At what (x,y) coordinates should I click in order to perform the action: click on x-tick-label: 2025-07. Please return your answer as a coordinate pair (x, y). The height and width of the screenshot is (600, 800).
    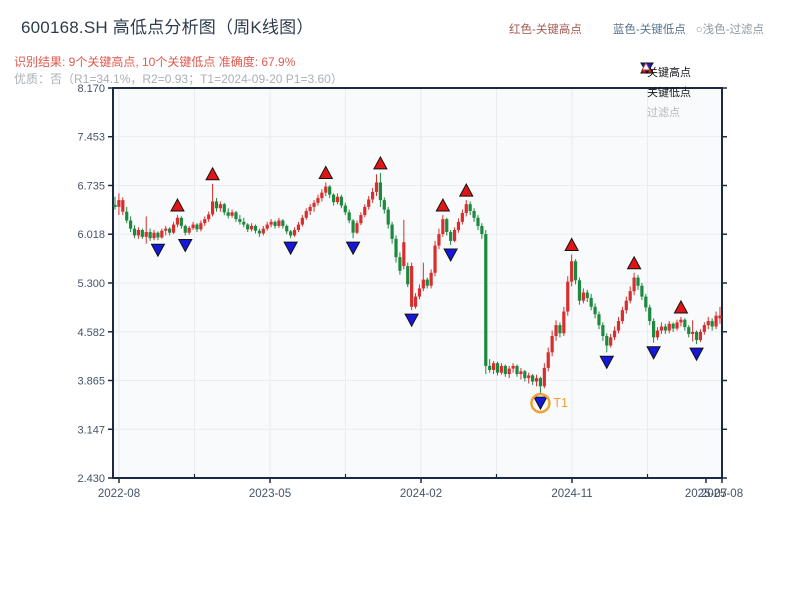
    Looking at the image, I should click on (706, 494).